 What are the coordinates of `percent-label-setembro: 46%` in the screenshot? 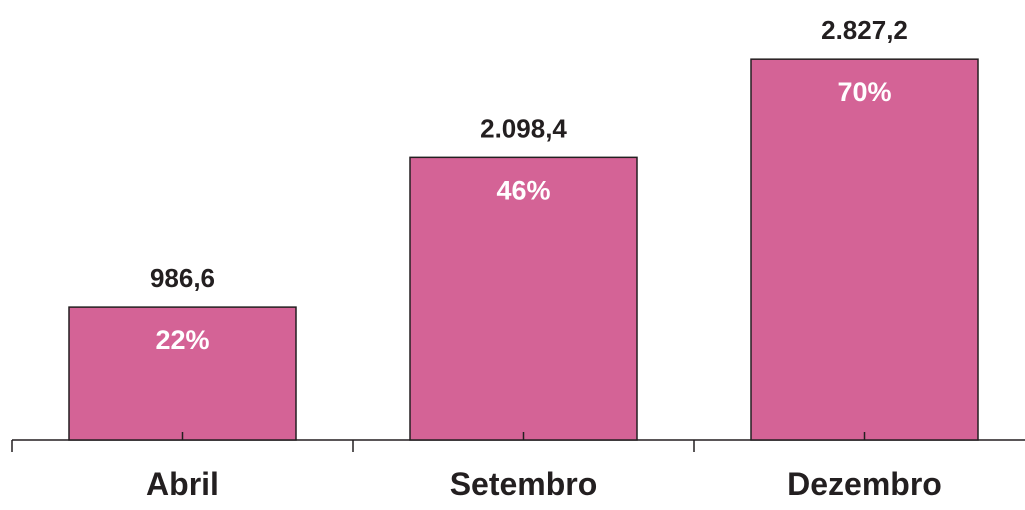 It's located at (523, 190).